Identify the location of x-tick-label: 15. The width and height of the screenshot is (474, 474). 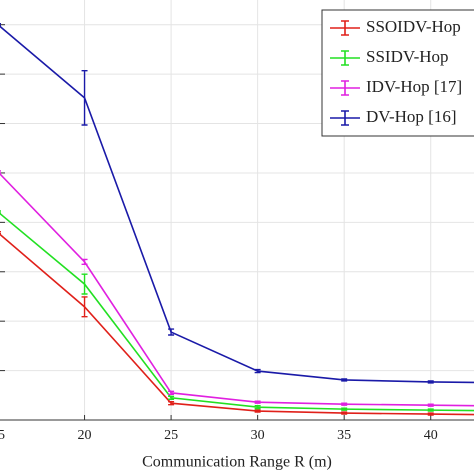
(2, 435).